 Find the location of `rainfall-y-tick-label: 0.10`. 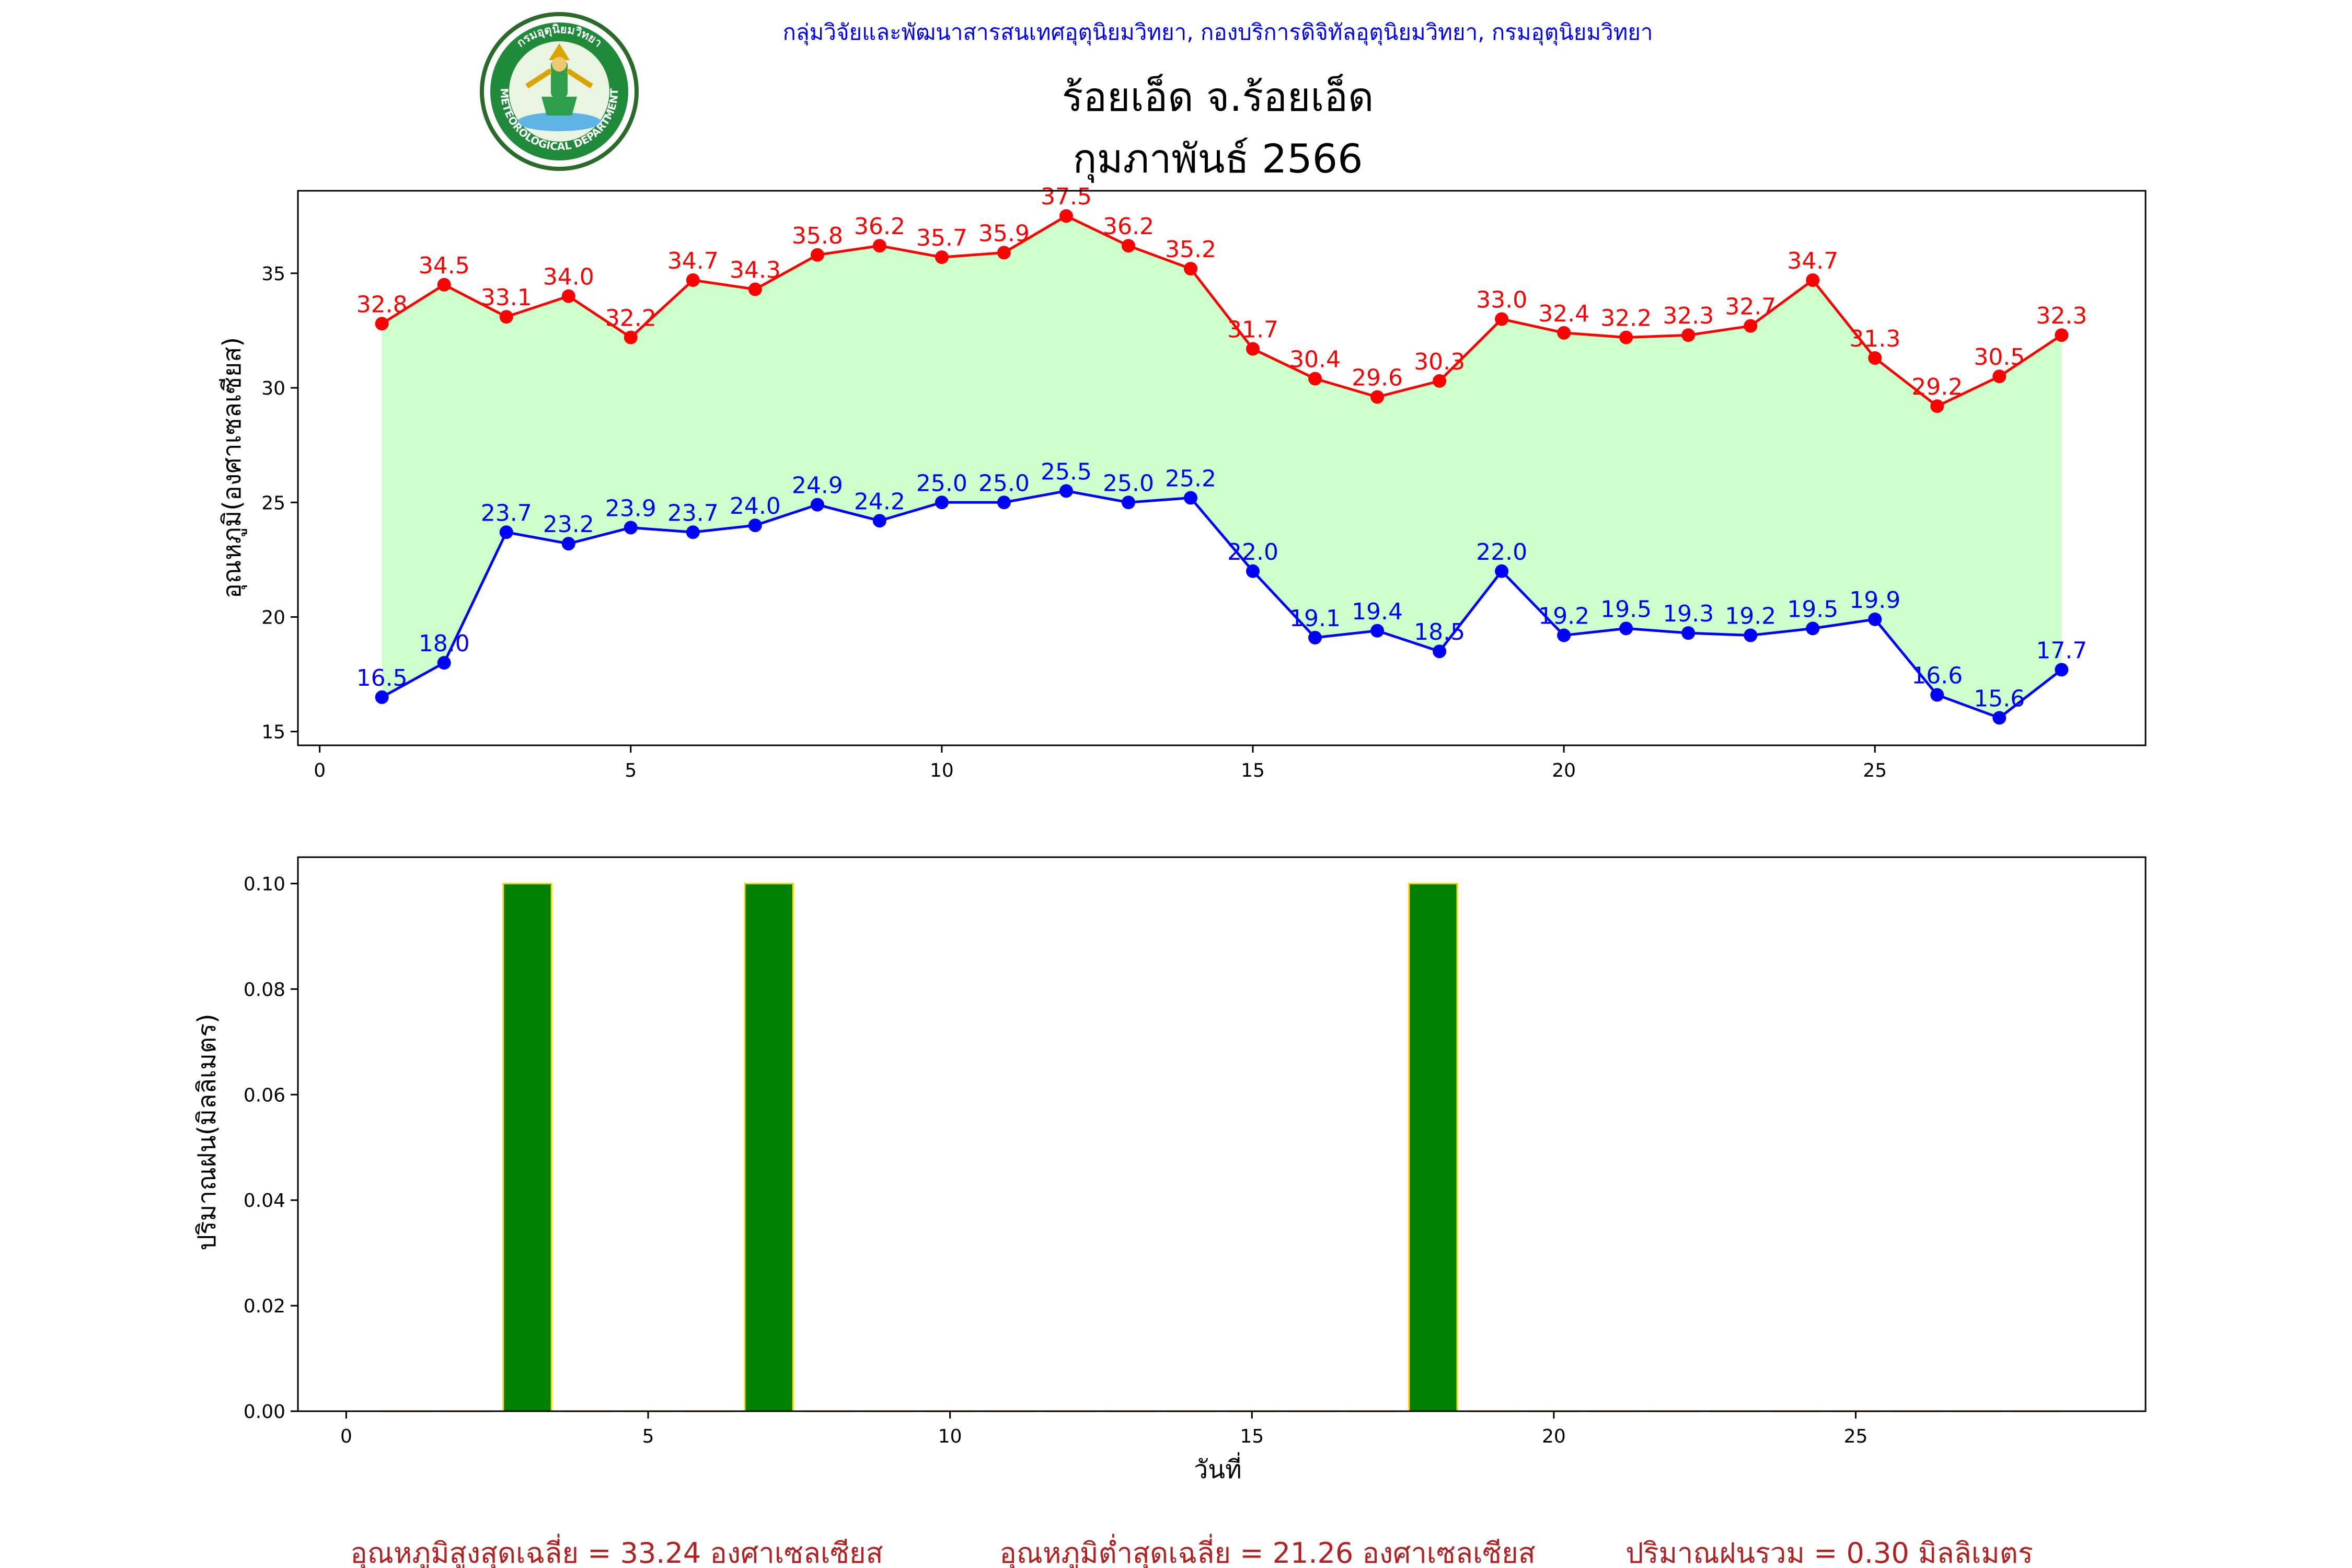

rainfall-y-tick-label: 0.10 is located at coordinates (264, 884).